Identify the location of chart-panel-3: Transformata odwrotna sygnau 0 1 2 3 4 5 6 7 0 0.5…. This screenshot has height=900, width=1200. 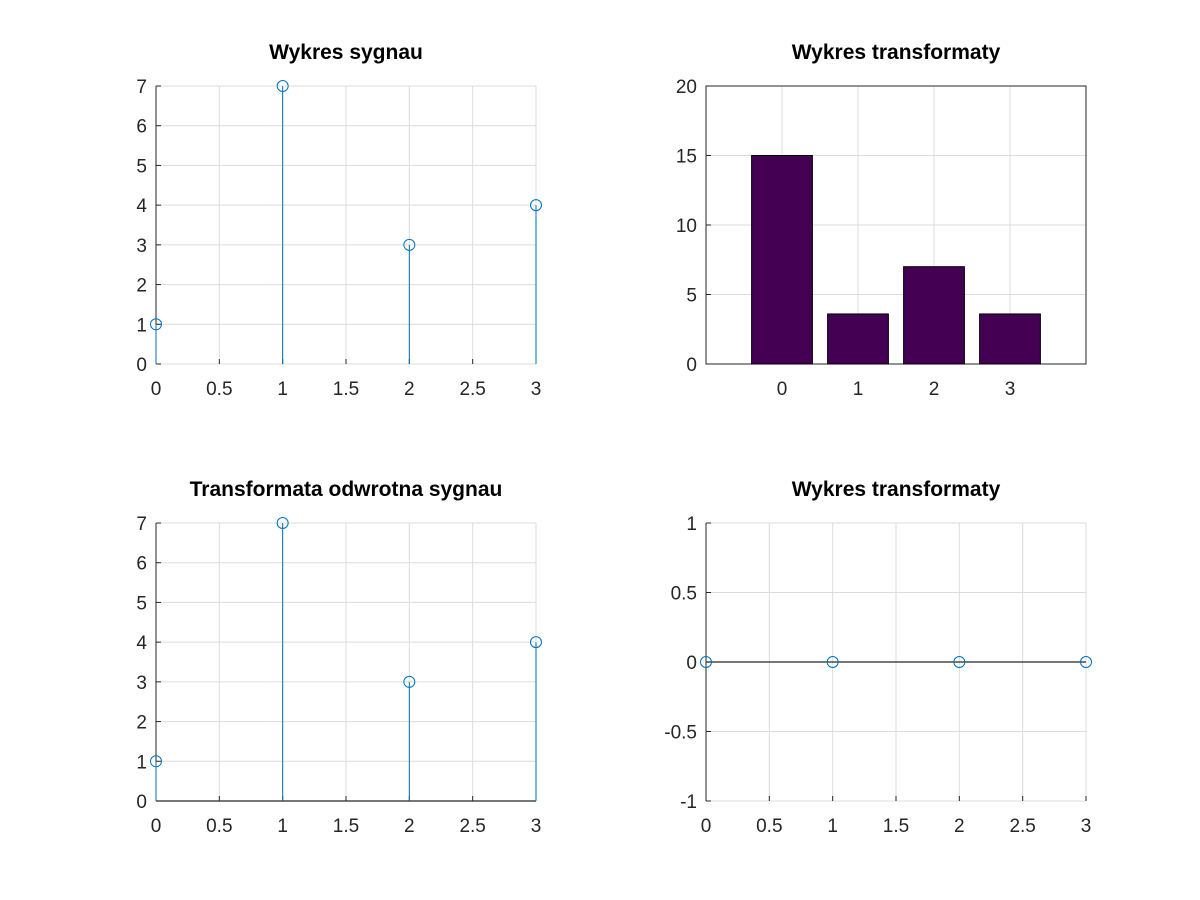
(339, 657).